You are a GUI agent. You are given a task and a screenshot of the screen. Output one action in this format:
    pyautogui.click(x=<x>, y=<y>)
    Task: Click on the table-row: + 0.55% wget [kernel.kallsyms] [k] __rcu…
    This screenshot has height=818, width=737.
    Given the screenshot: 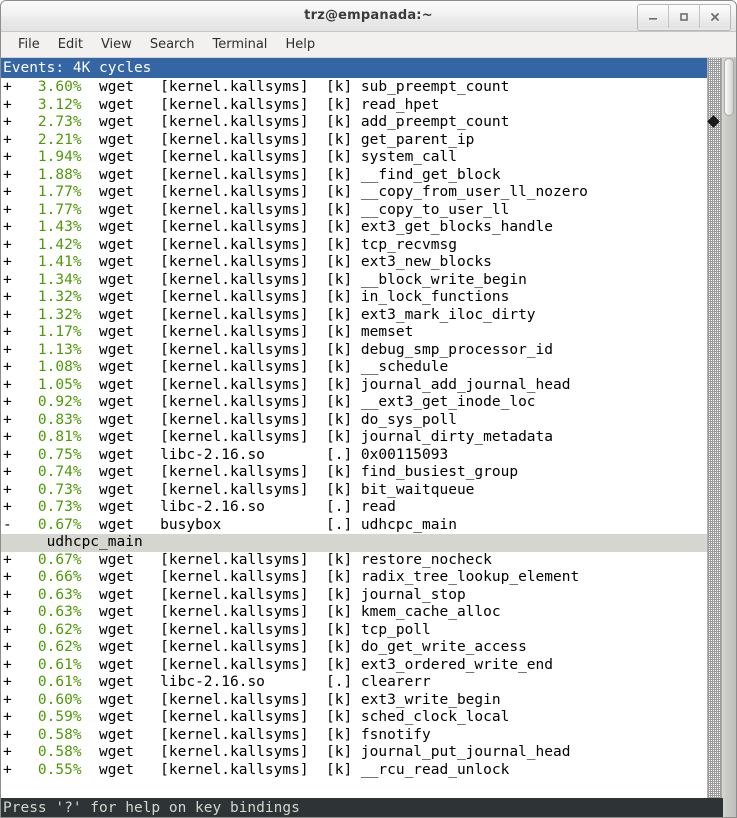 What is the action you would take?
    pyautogui.click(x=368, y=771)
    